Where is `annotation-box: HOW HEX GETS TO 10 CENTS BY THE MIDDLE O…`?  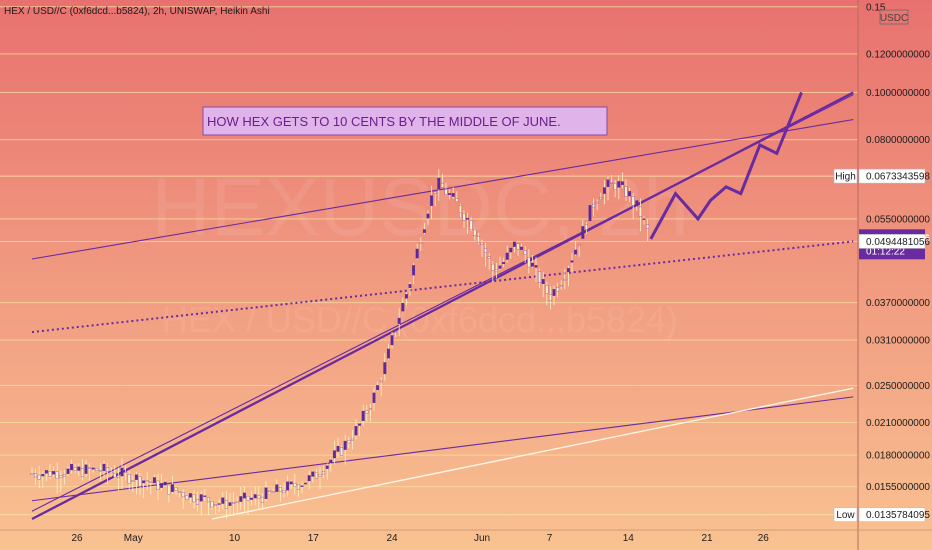 annotation-box: HOW HEX GETS TO 10 CENTS BY THE MIDDLE O… is located at coordinates (405, 121).